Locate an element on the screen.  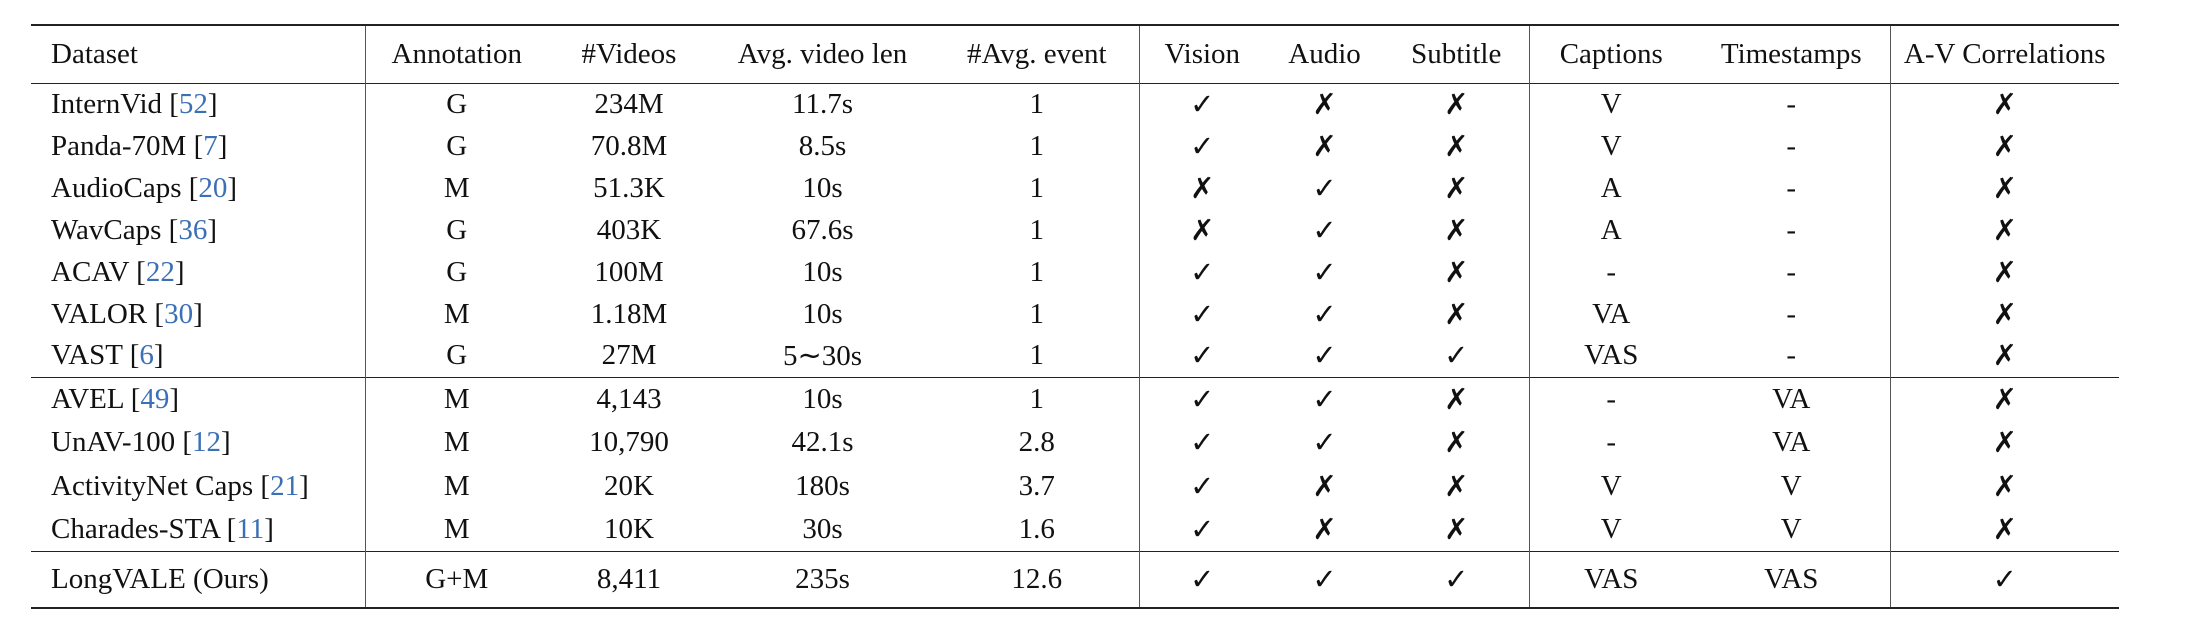
table-row: AudioCaps [20] M 51.3K 10s 1 ✗ ✓ ✗ A - ✗ is located at coordinates (1075, 188).